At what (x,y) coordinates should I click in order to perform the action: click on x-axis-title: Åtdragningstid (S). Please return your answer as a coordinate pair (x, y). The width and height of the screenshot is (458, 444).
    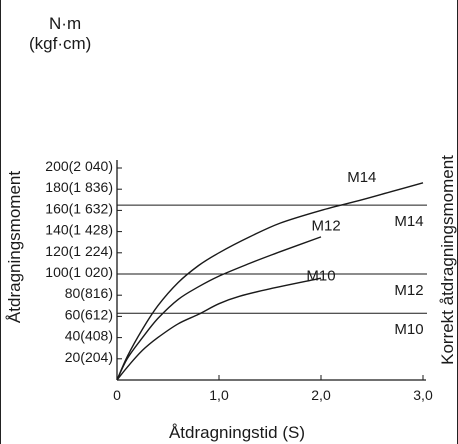
    Looking at the image, I should click on (237, 432).